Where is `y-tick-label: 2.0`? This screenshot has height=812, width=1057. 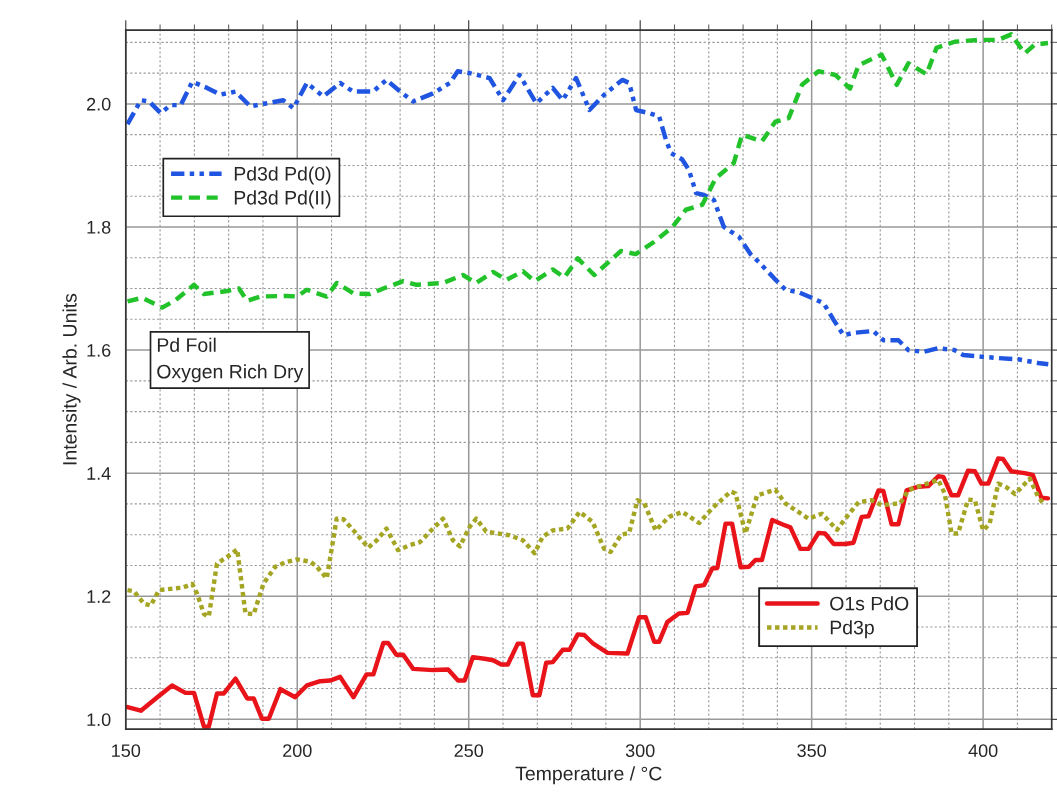
y-tick-label: 2.0 is located at coordinates (99, 104).